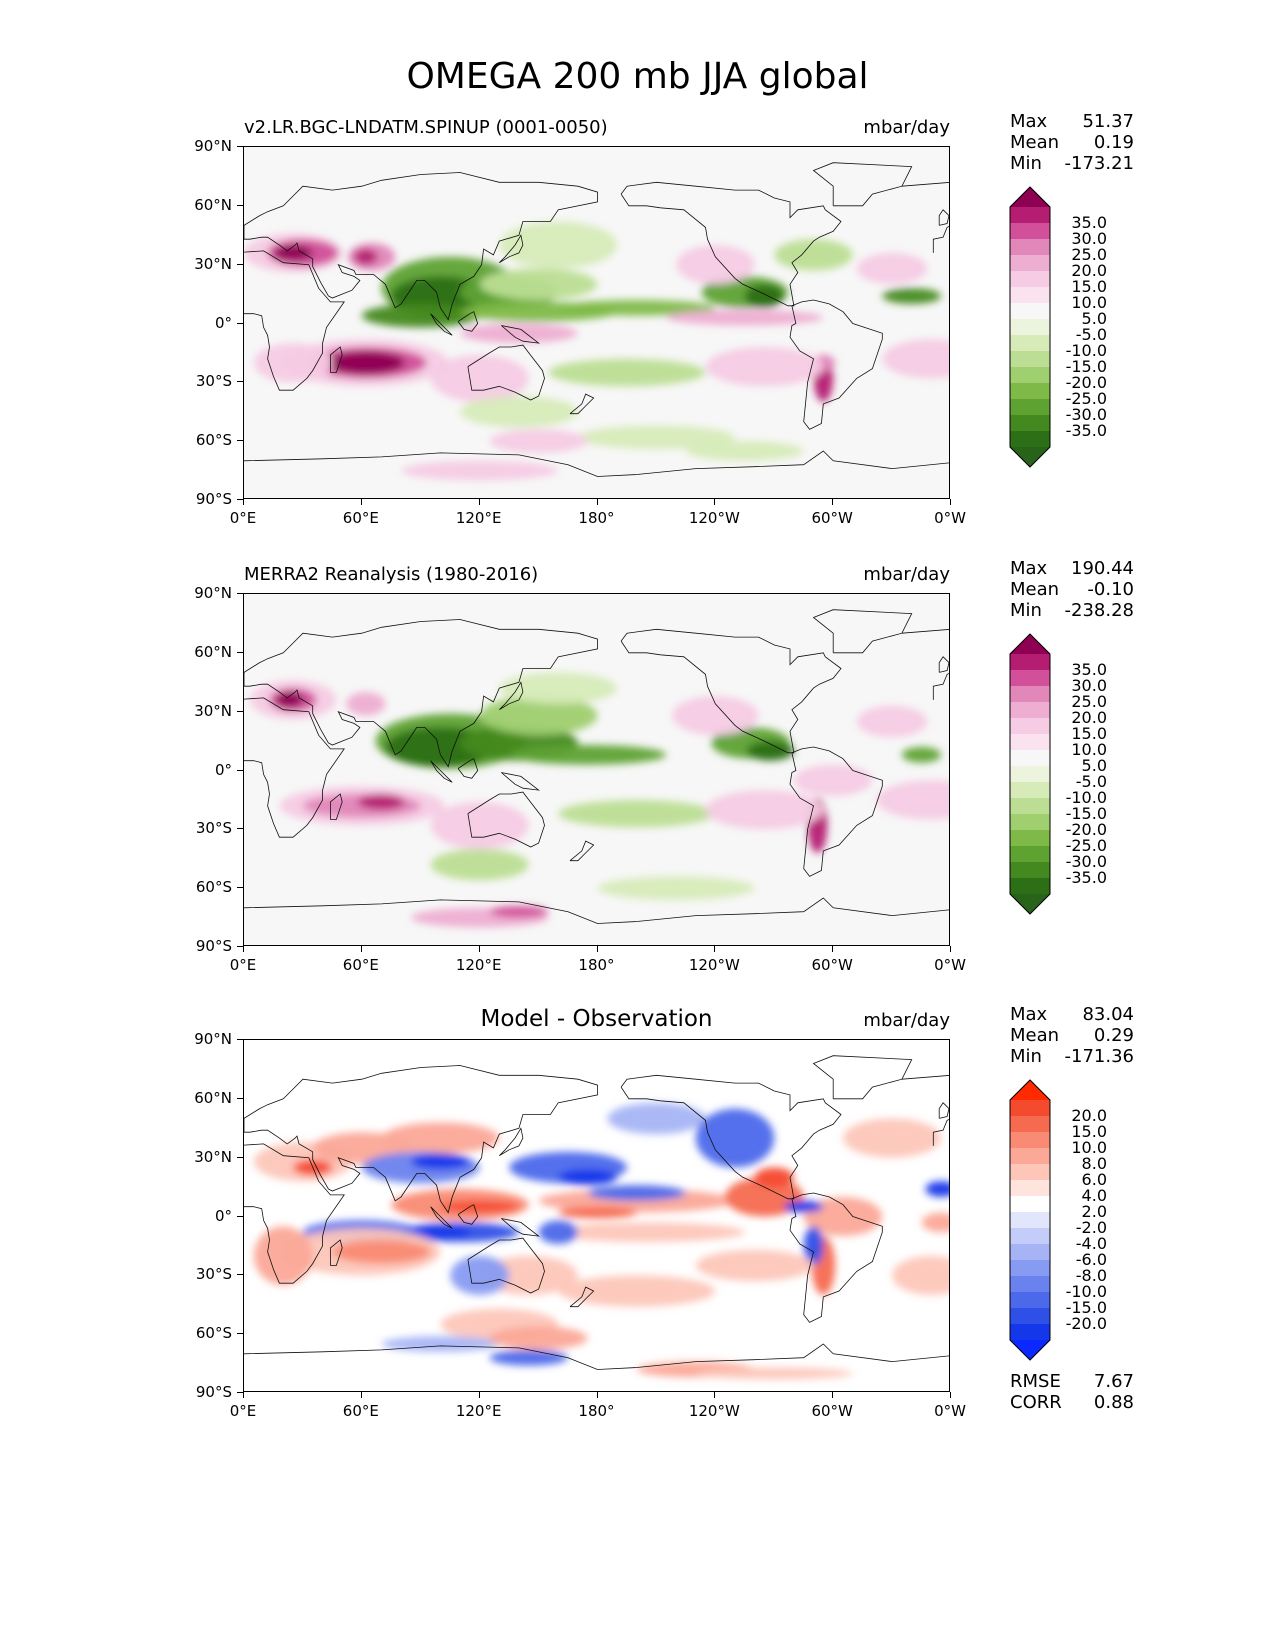 The height and width of the screenshot is (1650, 1275). What do you see at coordinates (1086, 1323) in the screenshot?
I see `colorbar-tick-label: -20.0` at bounding box center [1086, 1323].